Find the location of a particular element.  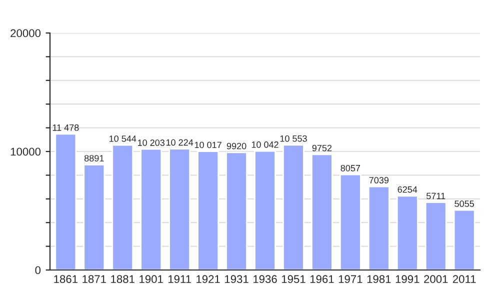

x-tick-label: 1971 is located at coordinates (350, 279).